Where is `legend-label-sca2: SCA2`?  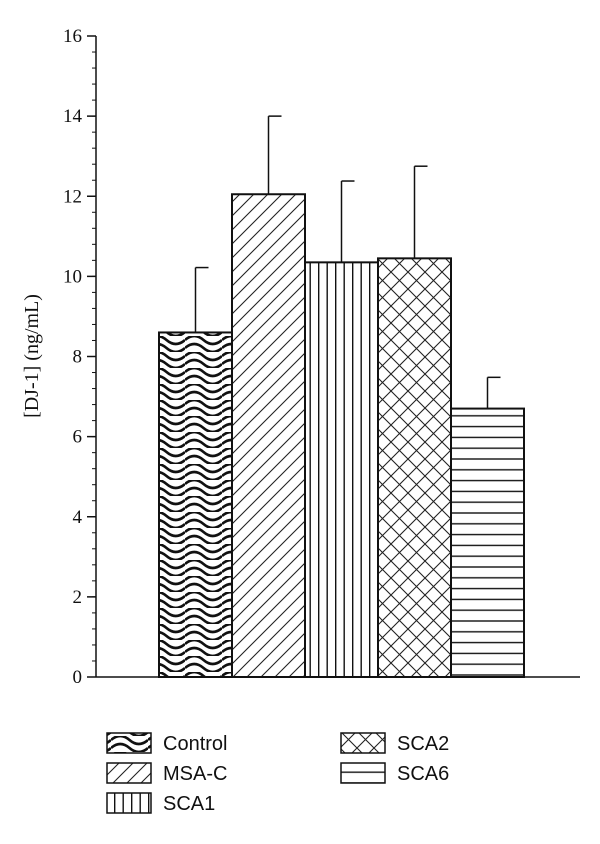
legend-label-sca2: SCA2 is located at coordinates (423, 744).